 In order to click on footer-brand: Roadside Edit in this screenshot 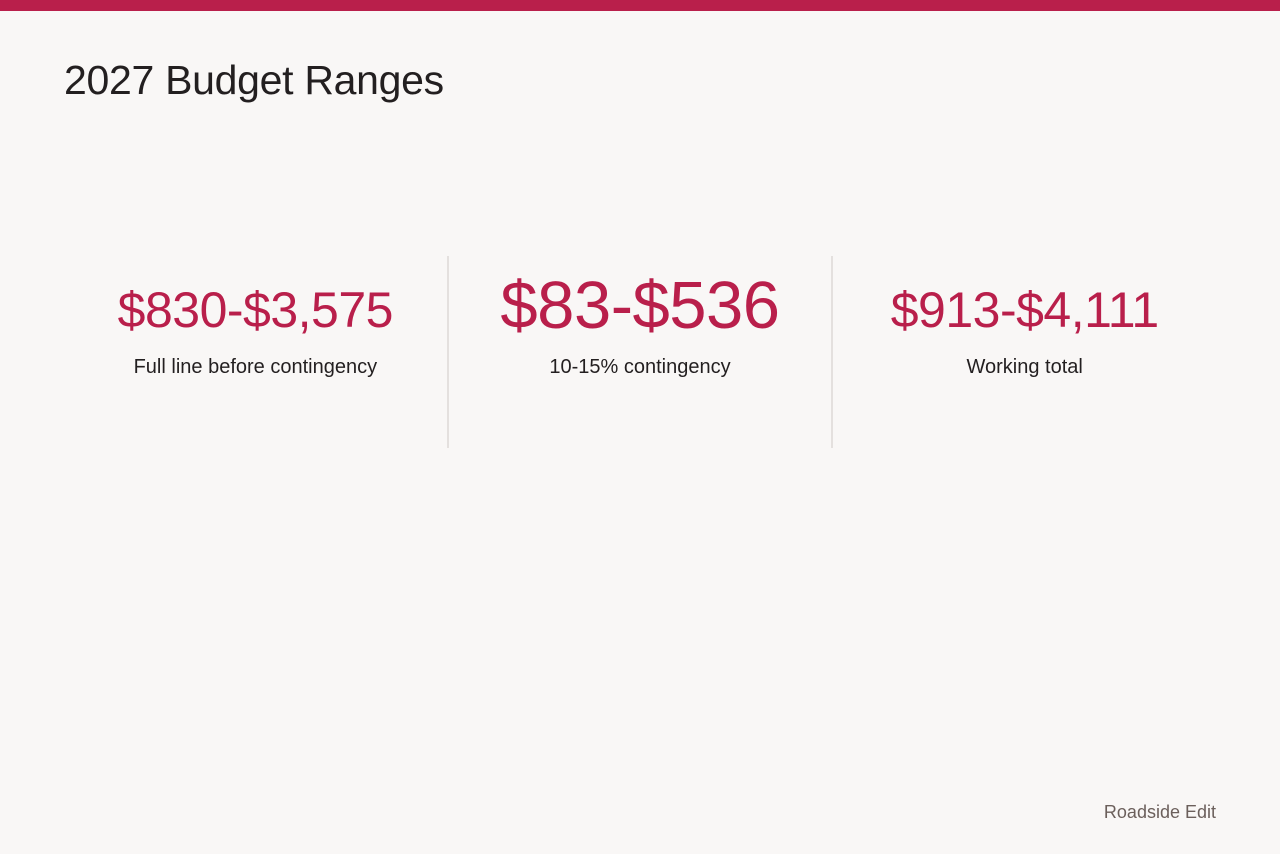, I will do `click(1159, 812)`.